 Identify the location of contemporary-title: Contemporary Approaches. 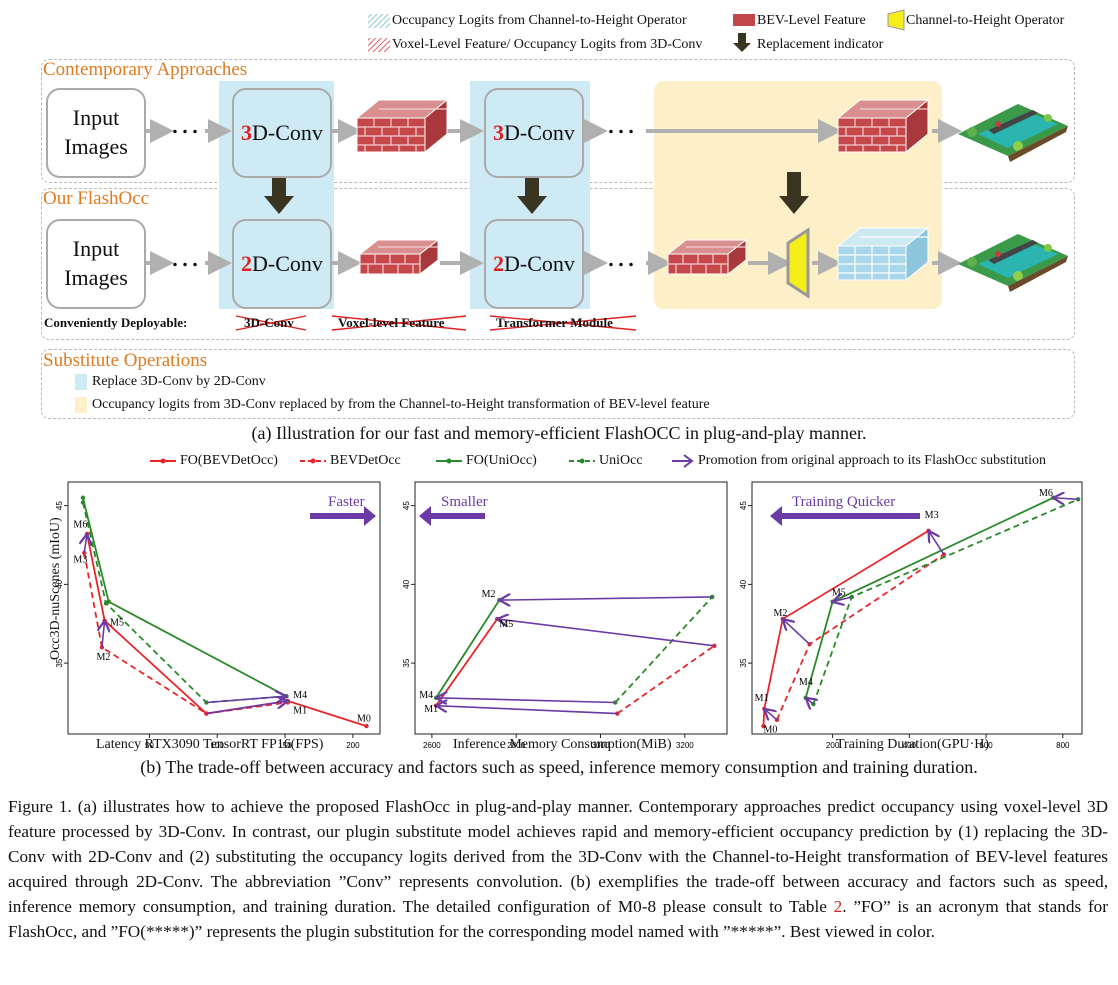
(145, 69).